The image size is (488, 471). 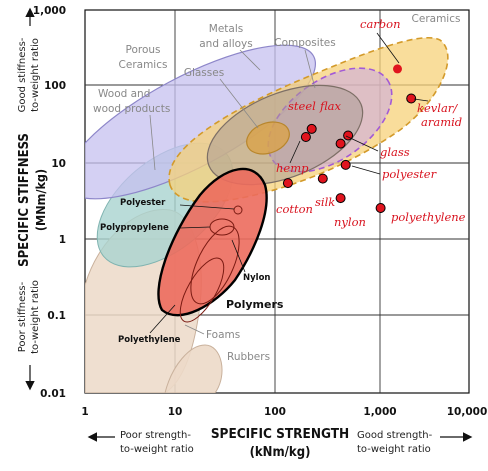 I want to click on fiber-point-carbon, so click(x=397, y=69).